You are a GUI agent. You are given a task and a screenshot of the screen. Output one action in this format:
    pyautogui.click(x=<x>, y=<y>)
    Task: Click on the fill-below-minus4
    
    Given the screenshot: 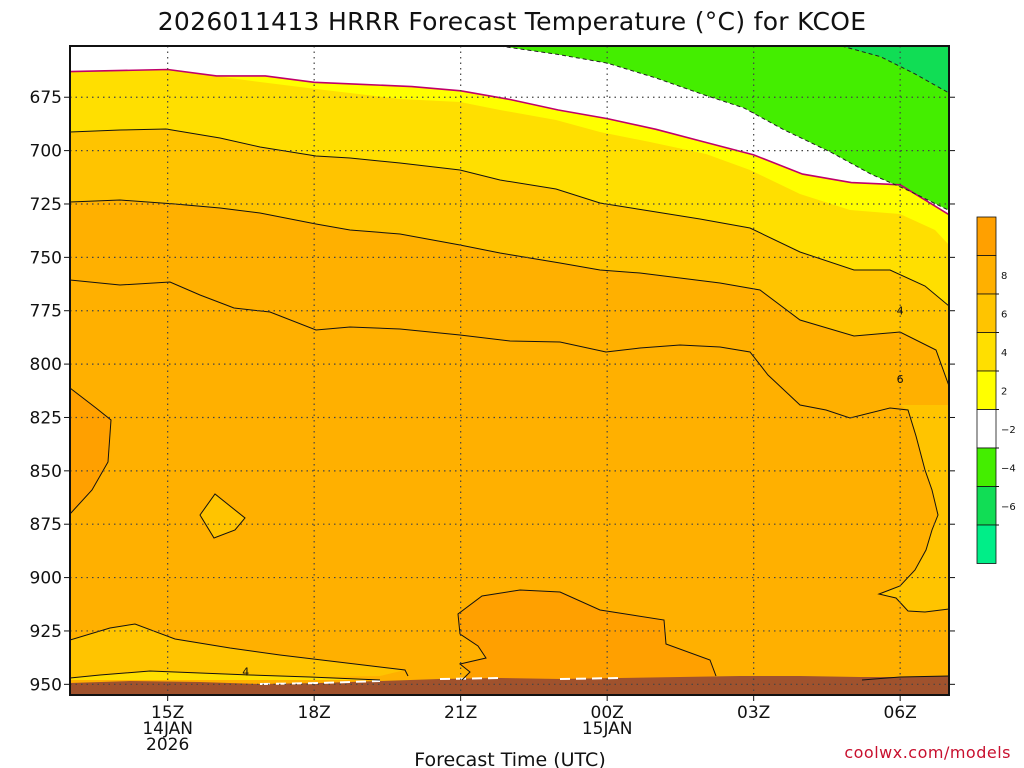 What is the action you would take?
    pyautogui.click(x=895, y=69)
    